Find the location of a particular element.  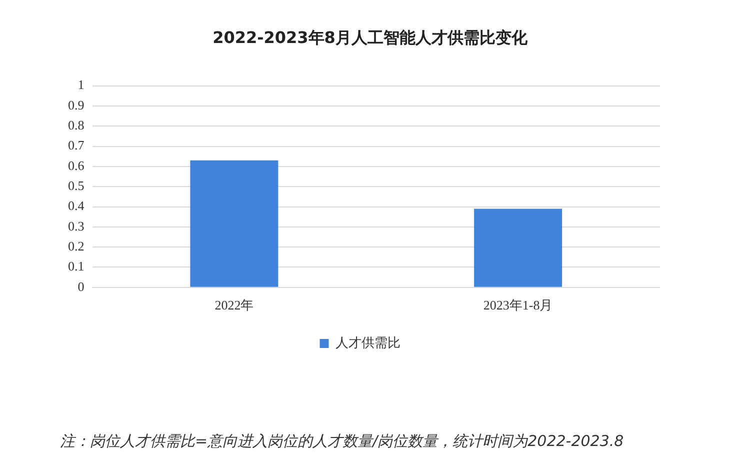

text: 注：岗位人才供需比=意向进入岗位的人才数量/岗位数量，统计时间为2022-2023.8 is located at coordinates (342, 441).